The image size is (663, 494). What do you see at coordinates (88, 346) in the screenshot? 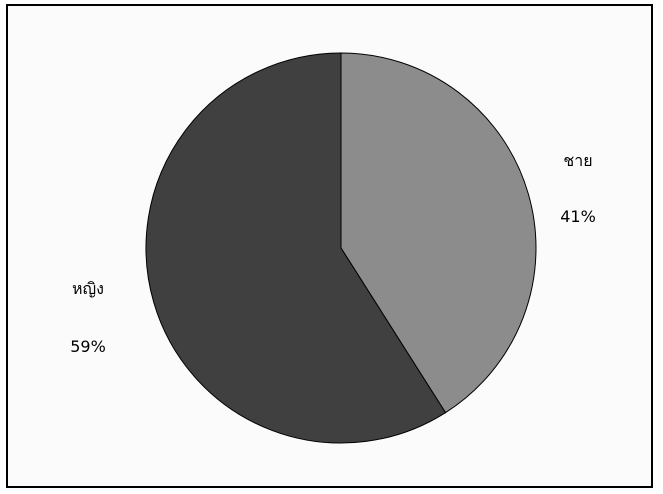
I see `slice-value-label-2: 59%` at bounding box center [88, 346].